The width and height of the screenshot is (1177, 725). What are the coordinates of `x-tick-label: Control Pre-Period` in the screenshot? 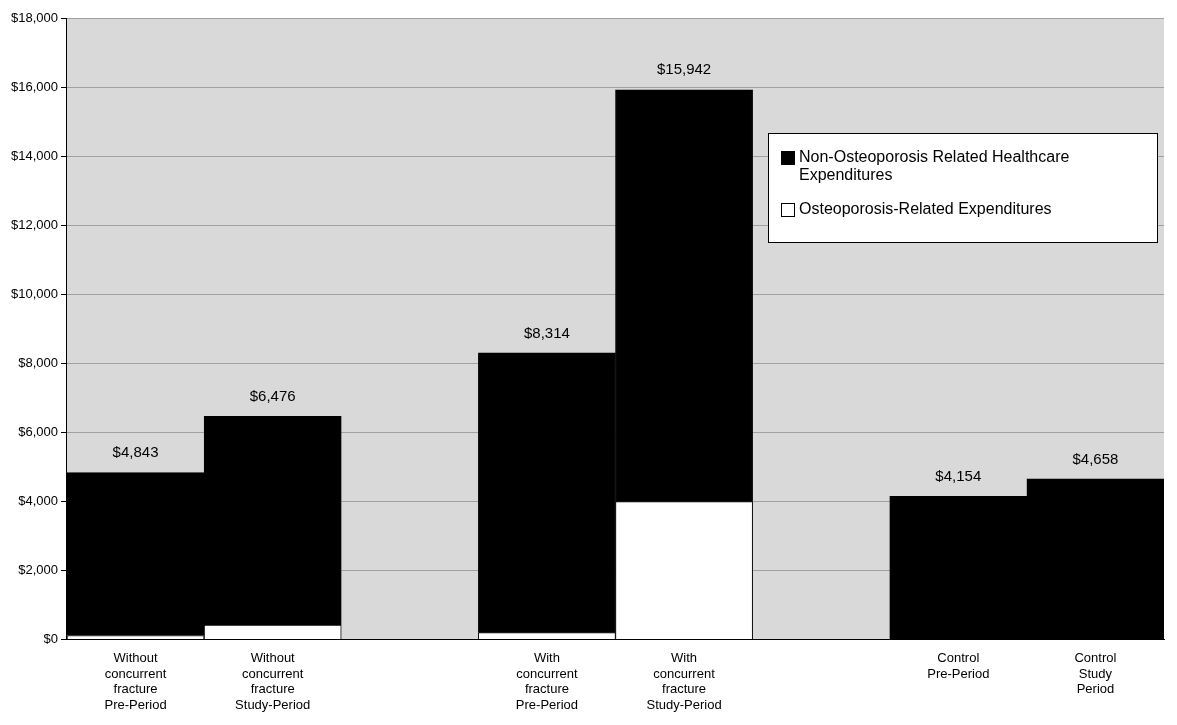 It's located at (958, 665).